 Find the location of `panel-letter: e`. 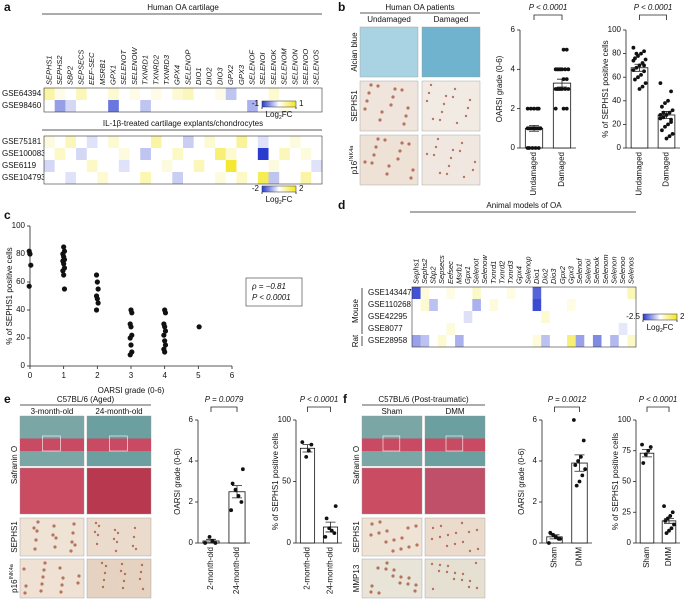

panel-letter: e is located at coordinates (7, 399).